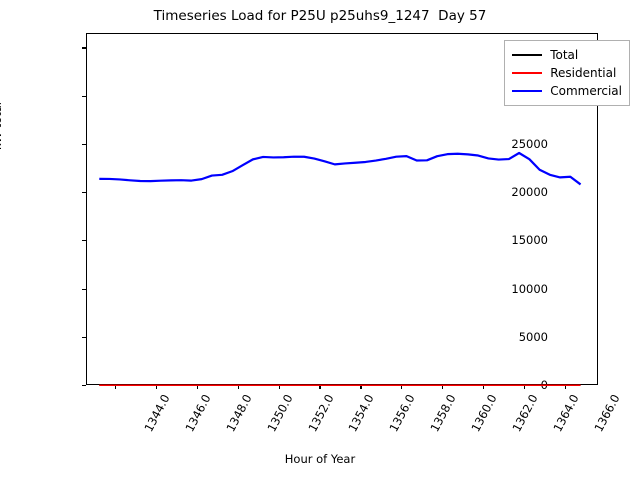  Describe the element at coordinates (238, 413) in the screenshot. I see `x-tick-label: 1348.0` at that location.